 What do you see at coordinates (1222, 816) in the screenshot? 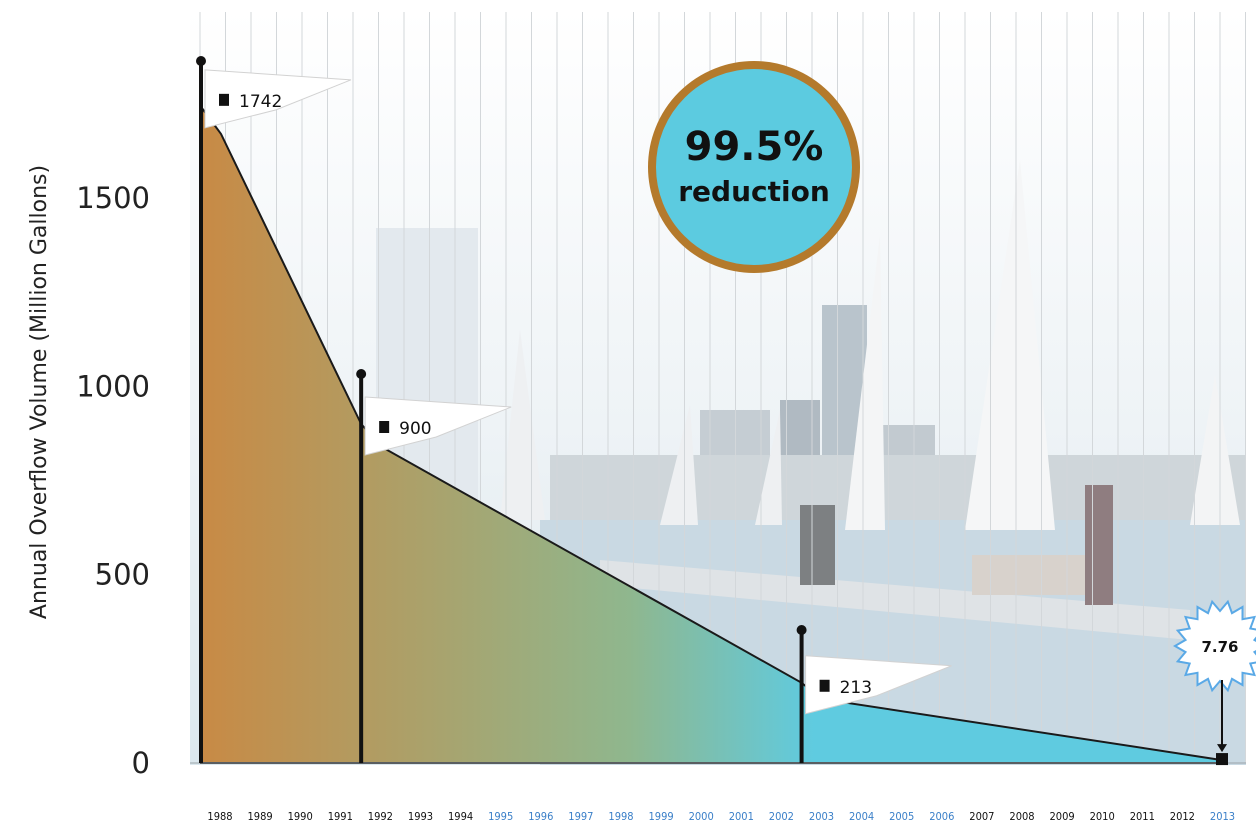
I see `x-year-label: 2013` at bounding box center [1222, 816].